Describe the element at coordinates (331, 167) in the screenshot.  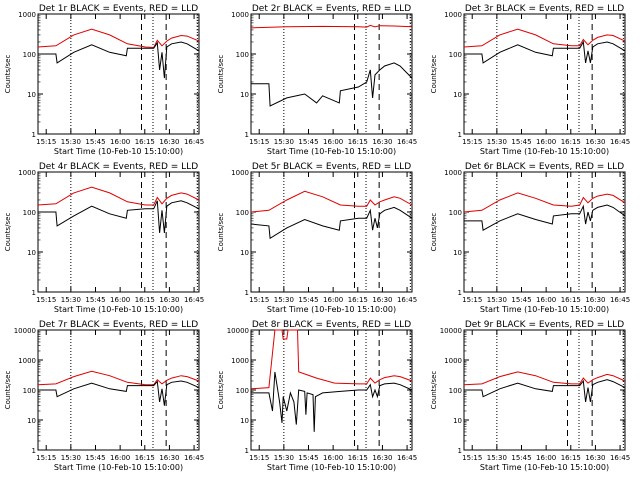
I see `chart-title: Det 5r BLACK = Events, RED = LLD` at that location.